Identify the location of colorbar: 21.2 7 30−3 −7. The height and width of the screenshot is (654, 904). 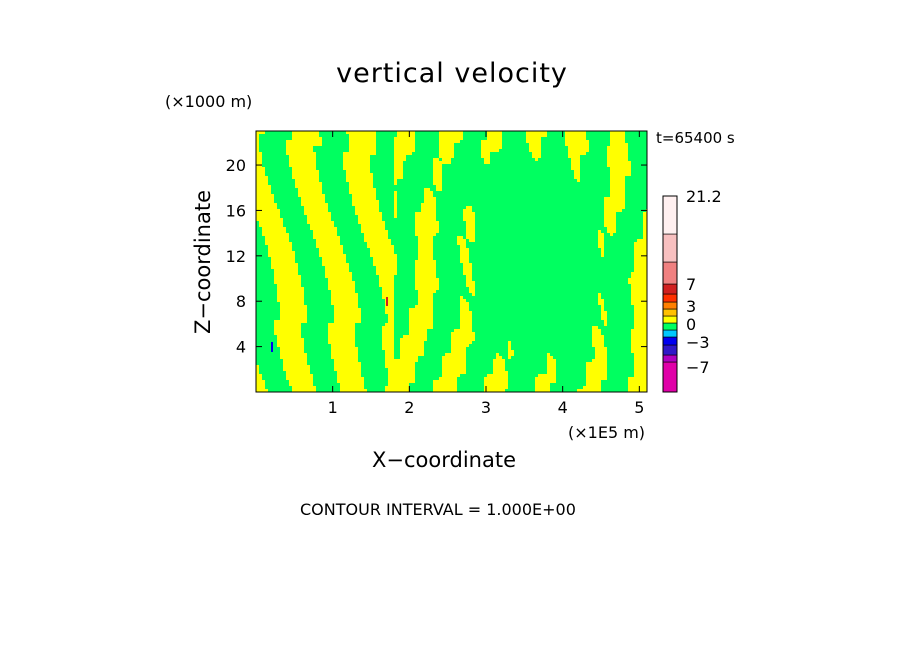
(692, 290).